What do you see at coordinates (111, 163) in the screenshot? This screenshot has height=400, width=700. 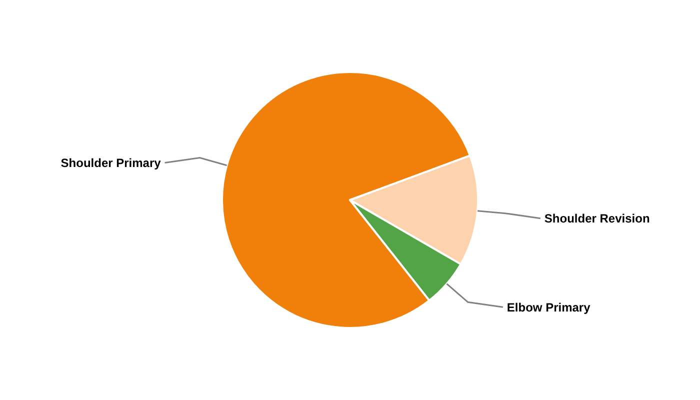 I see `slice-label: Shoulder Primary` at bounding box center [111, 163].